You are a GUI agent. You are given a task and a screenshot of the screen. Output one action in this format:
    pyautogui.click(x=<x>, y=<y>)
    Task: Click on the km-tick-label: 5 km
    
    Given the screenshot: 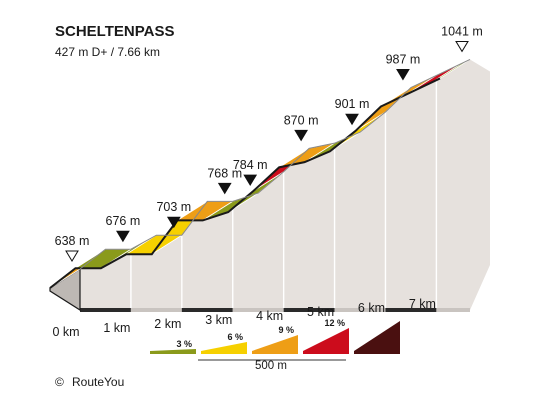 What is the action you would take?
    pyautogui.click(x=320, y=312)
    